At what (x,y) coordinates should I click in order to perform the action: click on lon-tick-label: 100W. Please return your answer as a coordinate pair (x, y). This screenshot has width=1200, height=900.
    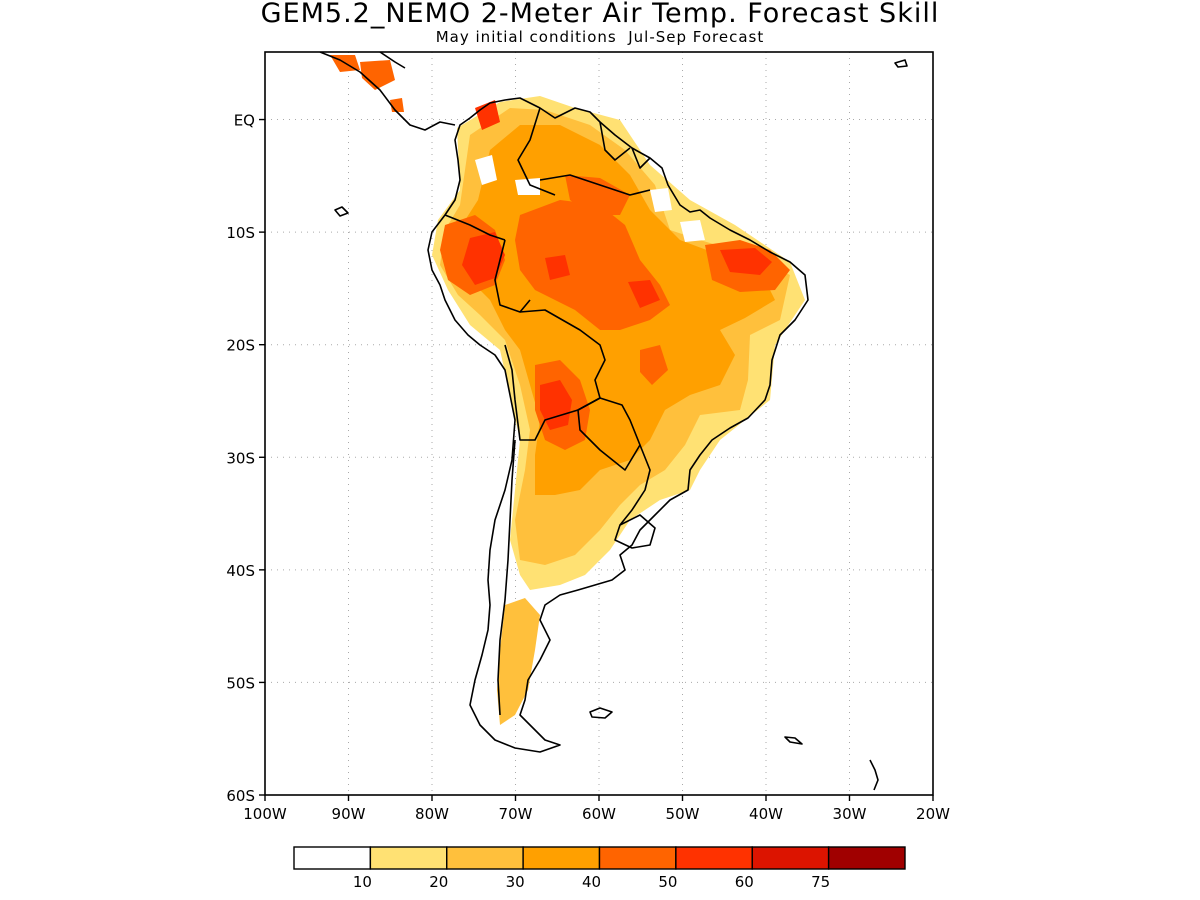
    Looking at the image, I should click on (265, 814).